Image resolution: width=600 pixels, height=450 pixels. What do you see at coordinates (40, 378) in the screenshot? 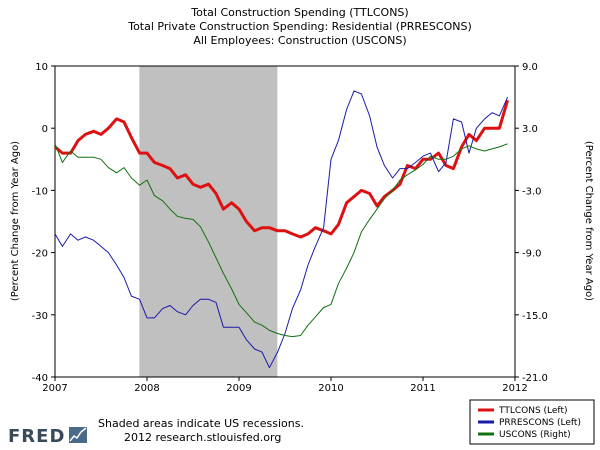
I see `y-left-tick-label: -40` at bounding box center [40, 378].